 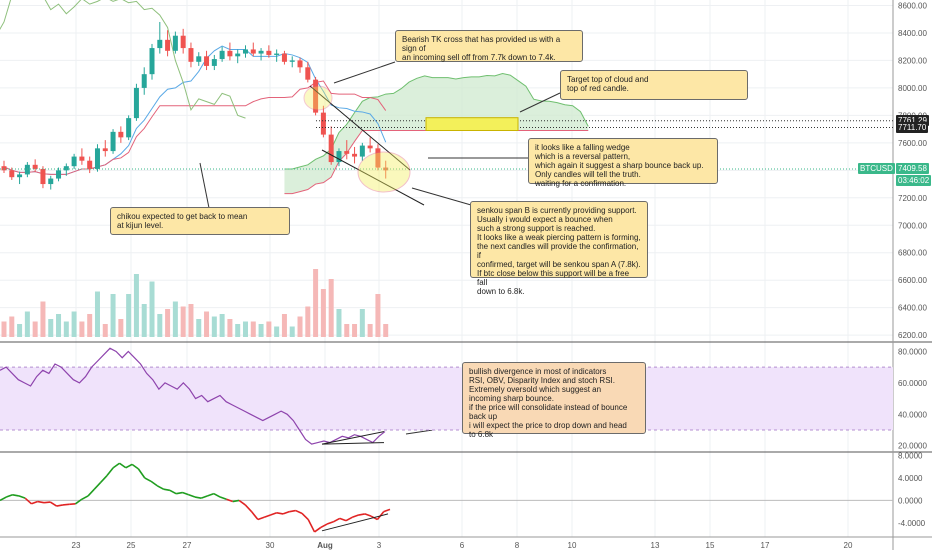 I want to click on time-tick-label: 3, so click(x=379, y=545).